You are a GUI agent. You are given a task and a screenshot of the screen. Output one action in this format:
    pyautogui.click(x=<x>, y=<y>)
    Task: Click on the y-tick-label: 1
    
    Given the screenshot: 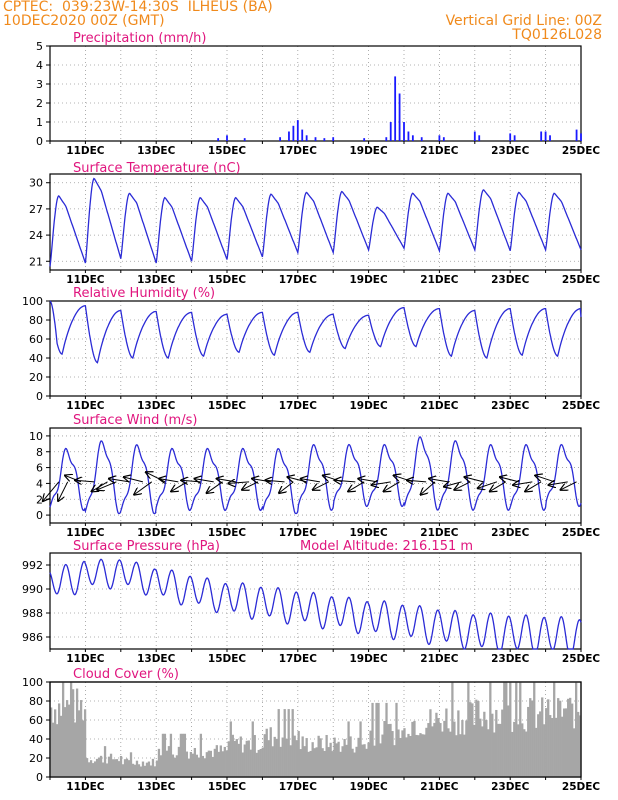 What is the action you would take?
    pyautogui.click(x=39, y=122)
    